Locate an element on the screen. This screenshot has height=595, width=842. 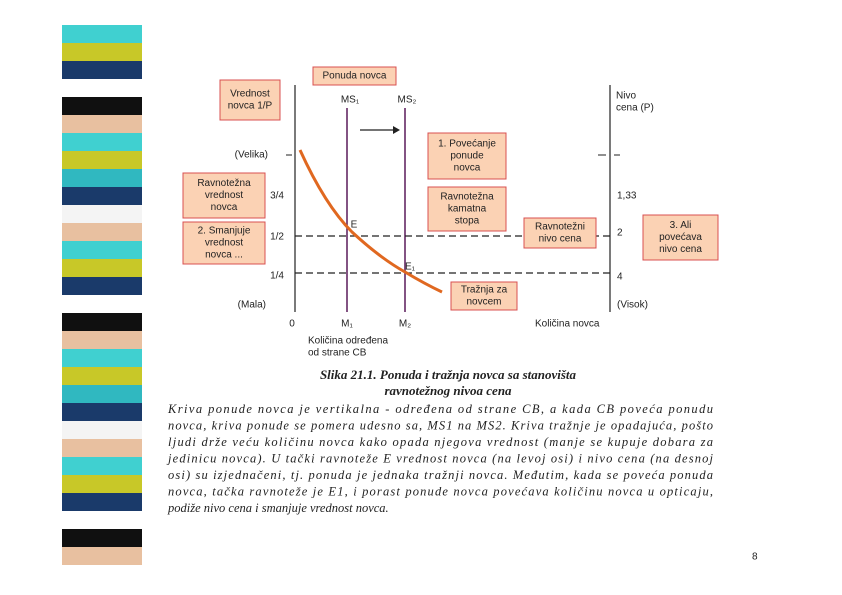
left-axis-label: (Mala) is located at coordinates (252, 305).